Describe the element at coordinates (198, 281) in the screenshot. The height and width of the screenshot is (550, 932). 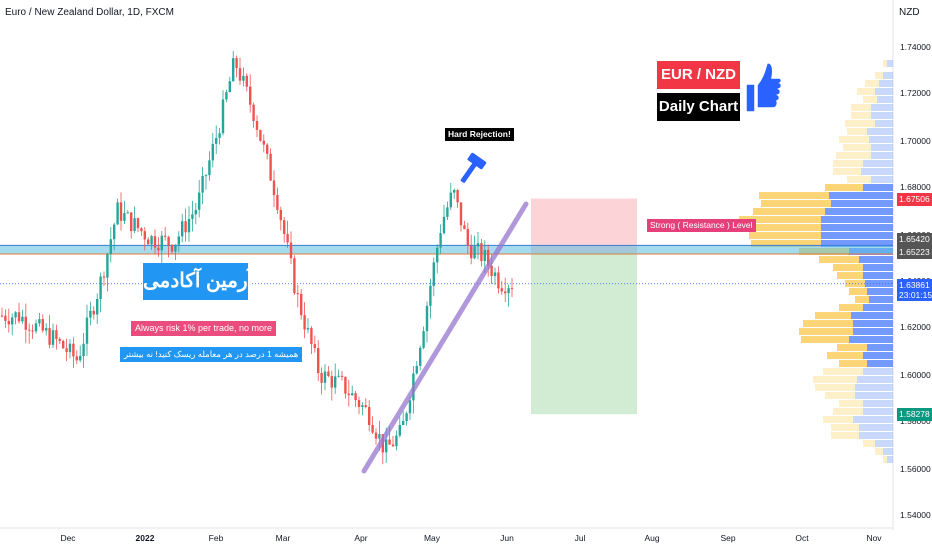
I see `brand-label: آرمین آکادمی` at that location.